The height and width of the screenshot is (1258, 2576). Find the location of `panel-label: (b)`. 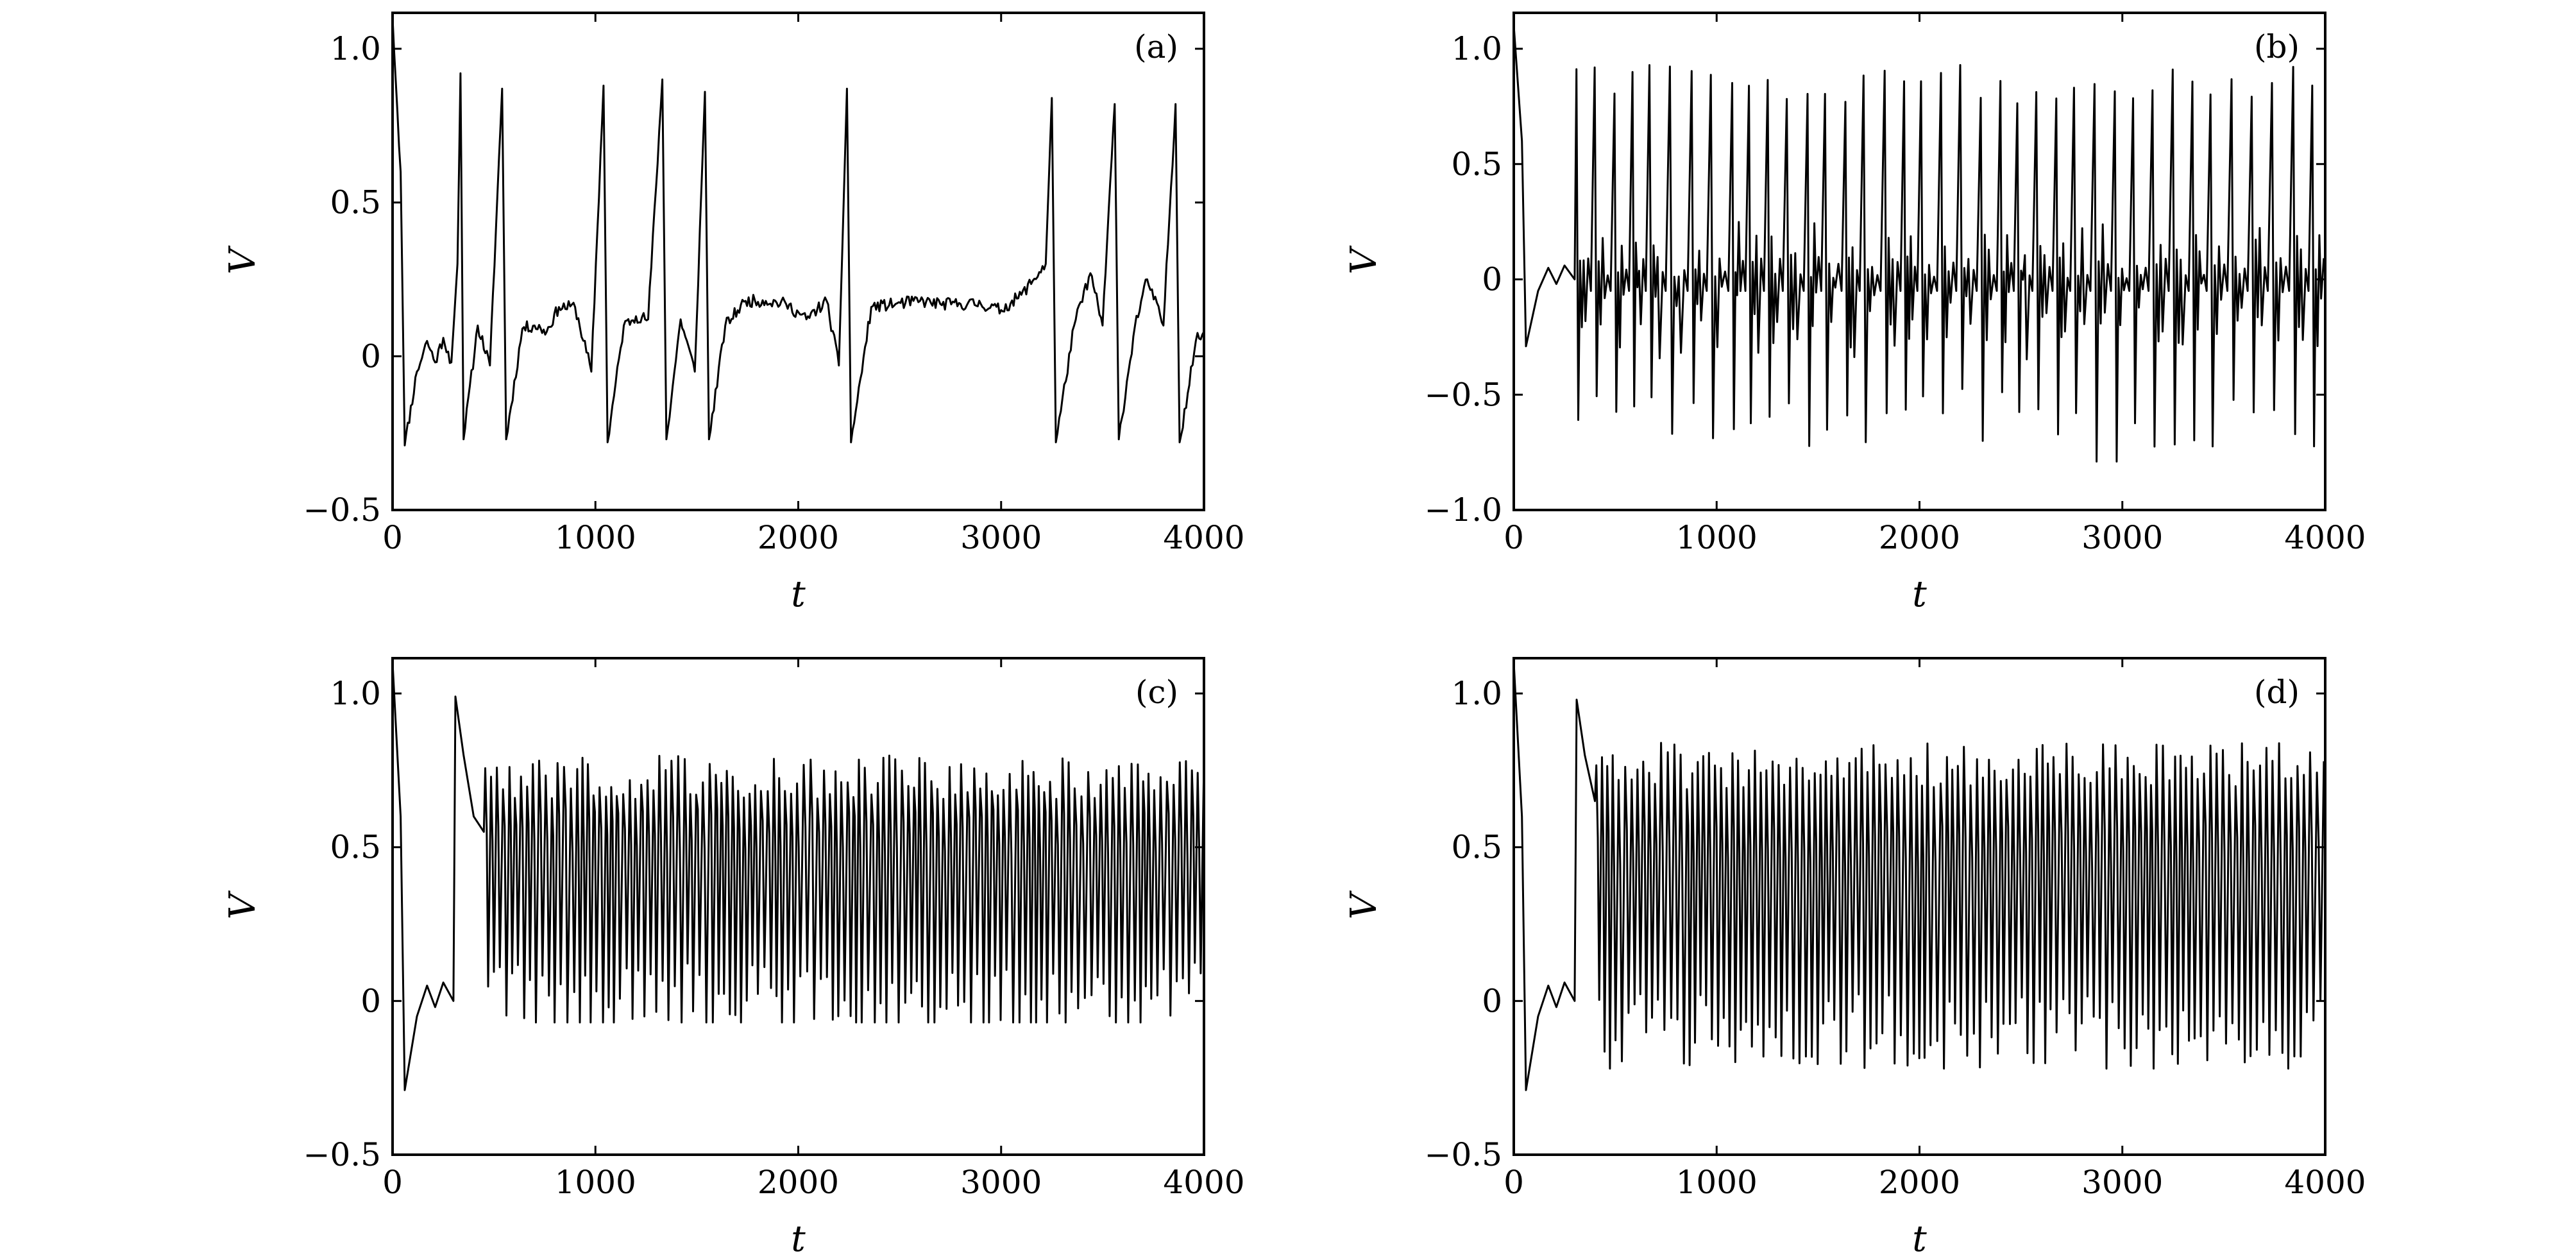

panel-label: (b) is located at coordinates (2277, 46).